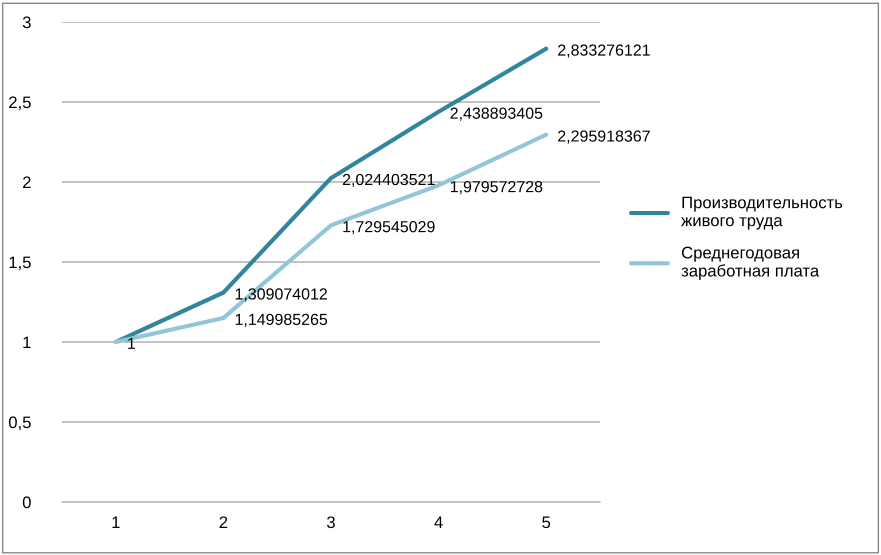 The width and height of the screenshot is (881, 555). I want to click on x-tick-label: 3, so click(331, 522).